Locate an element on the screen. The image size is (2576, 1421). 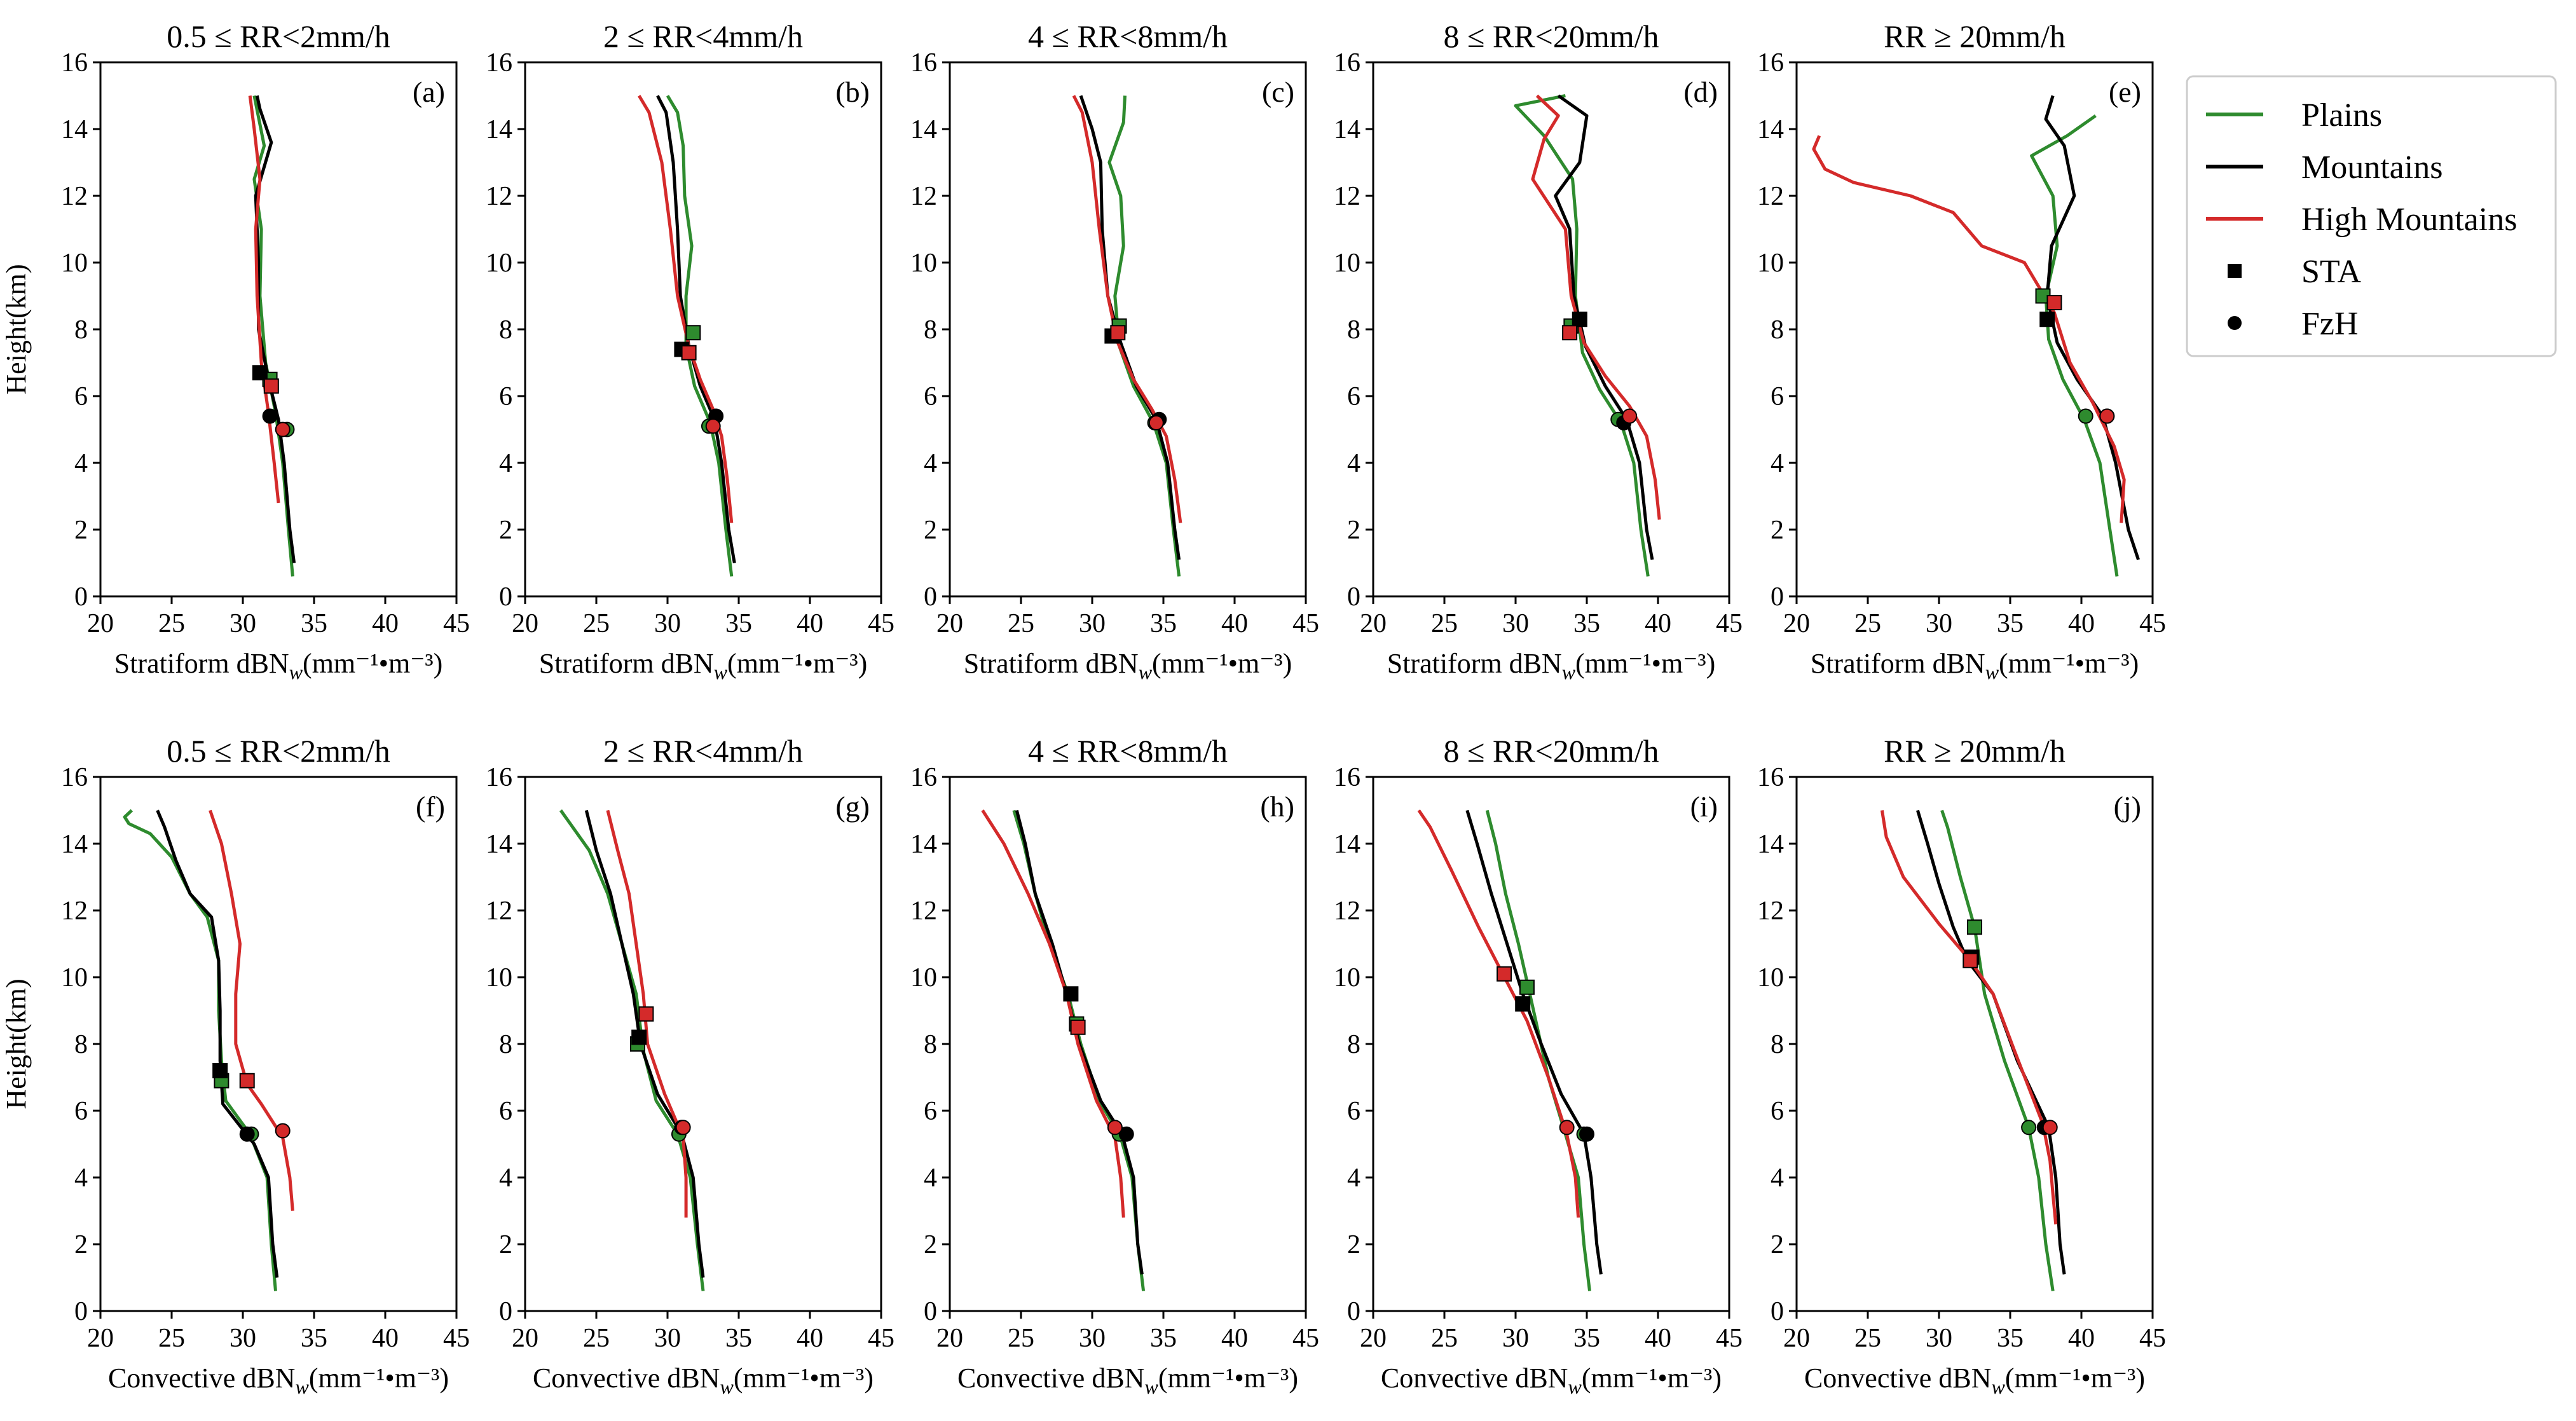
series-line-mountains is located at coordinates (1130, 327).